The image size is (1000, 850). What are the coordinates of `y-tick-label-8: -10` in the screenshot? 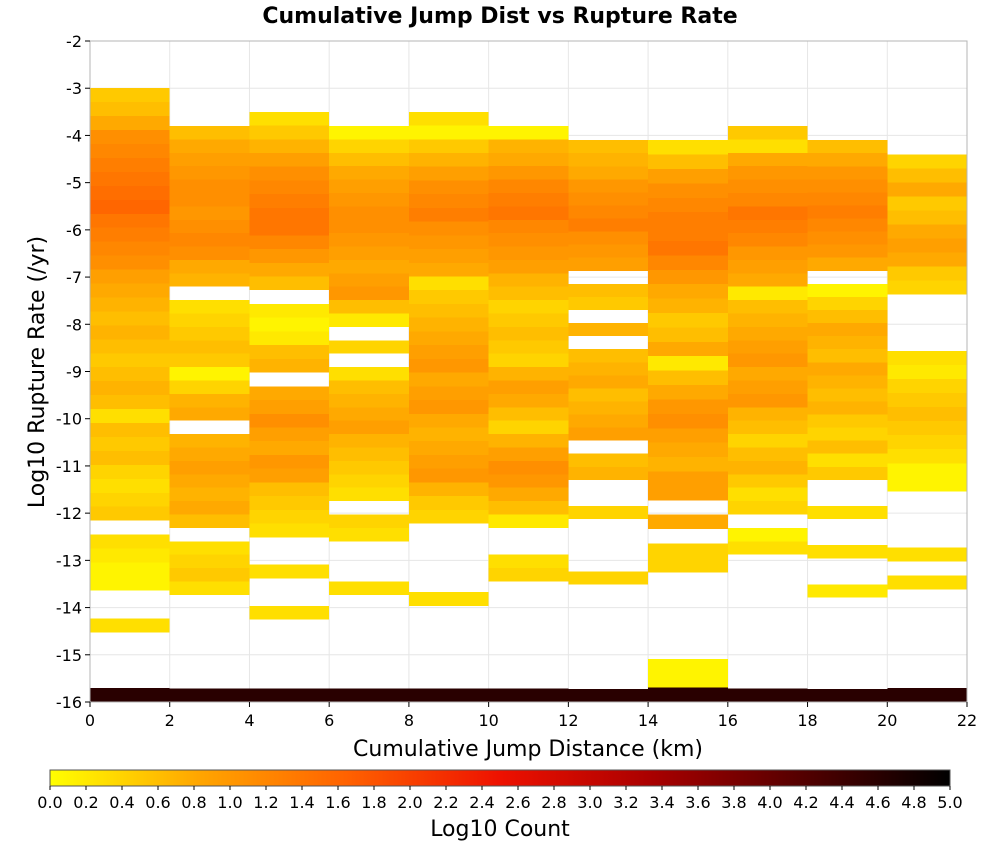 It's located at (69, 419).